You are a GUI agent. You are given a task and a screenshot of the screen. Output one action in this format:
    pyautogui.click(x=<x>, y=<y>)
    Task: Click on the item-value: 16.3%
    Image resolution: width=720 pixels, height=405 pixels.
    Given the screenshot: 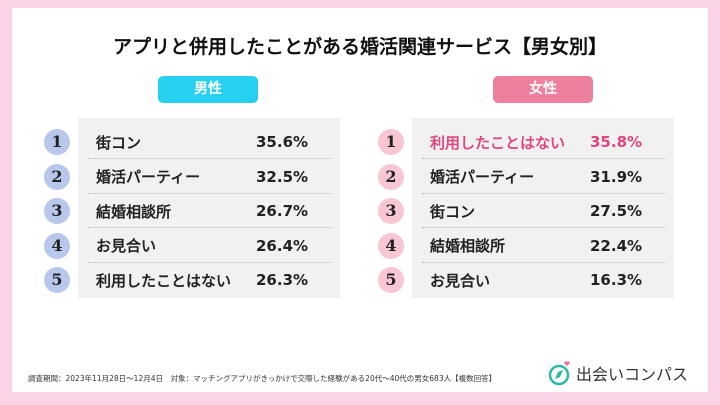 What is the action you would take?
    pyautogui.click(x=616, y=280)
    